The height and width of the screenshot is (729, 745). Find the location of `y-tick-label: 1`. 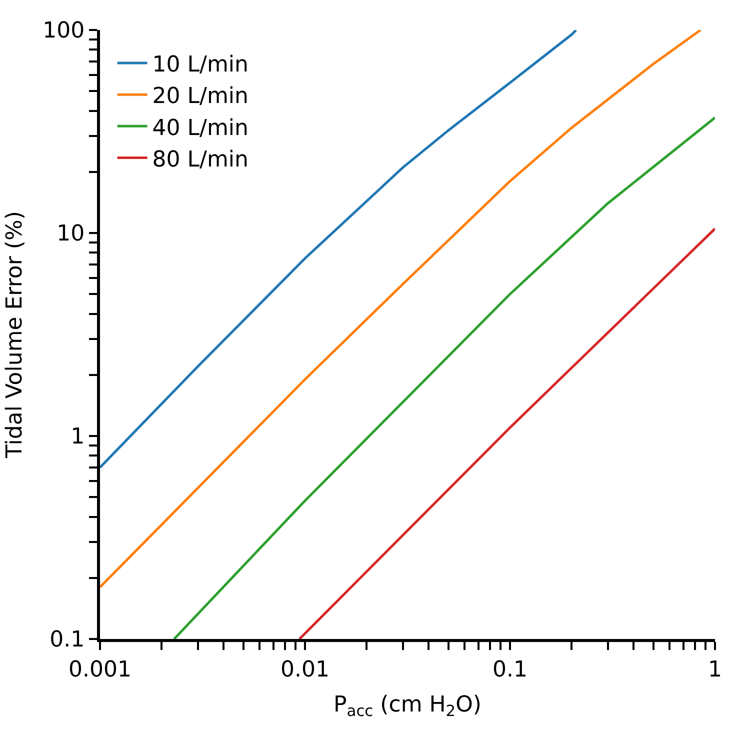

y-tick-label: 1 is located at coordinates (77, 437).